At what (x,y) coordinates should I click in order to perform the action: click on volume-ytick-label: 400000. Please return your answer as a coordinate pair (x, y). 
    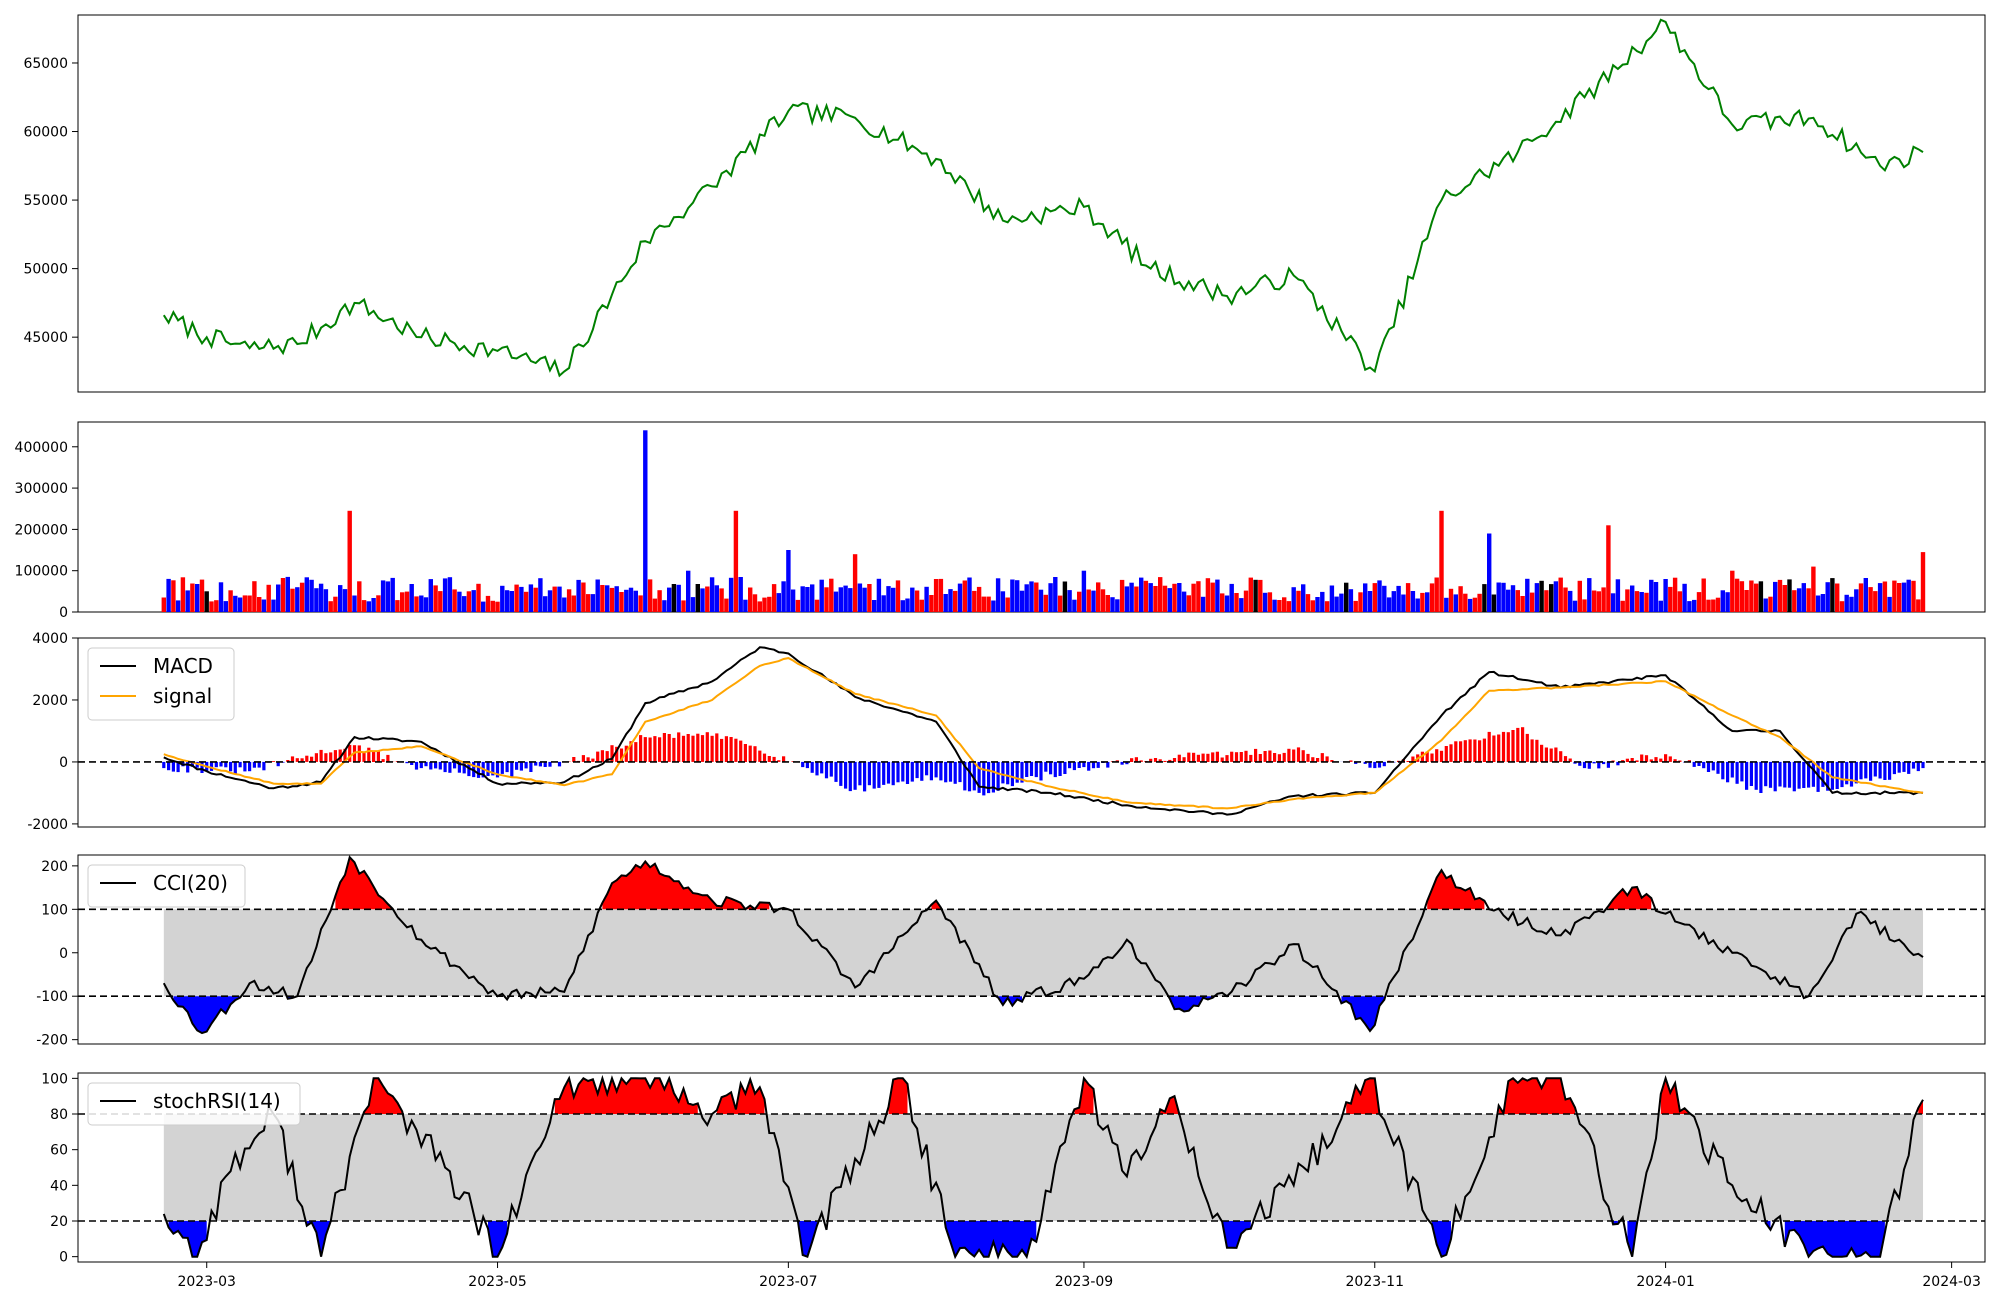
    Looking at the image, I should click on (41, 448).